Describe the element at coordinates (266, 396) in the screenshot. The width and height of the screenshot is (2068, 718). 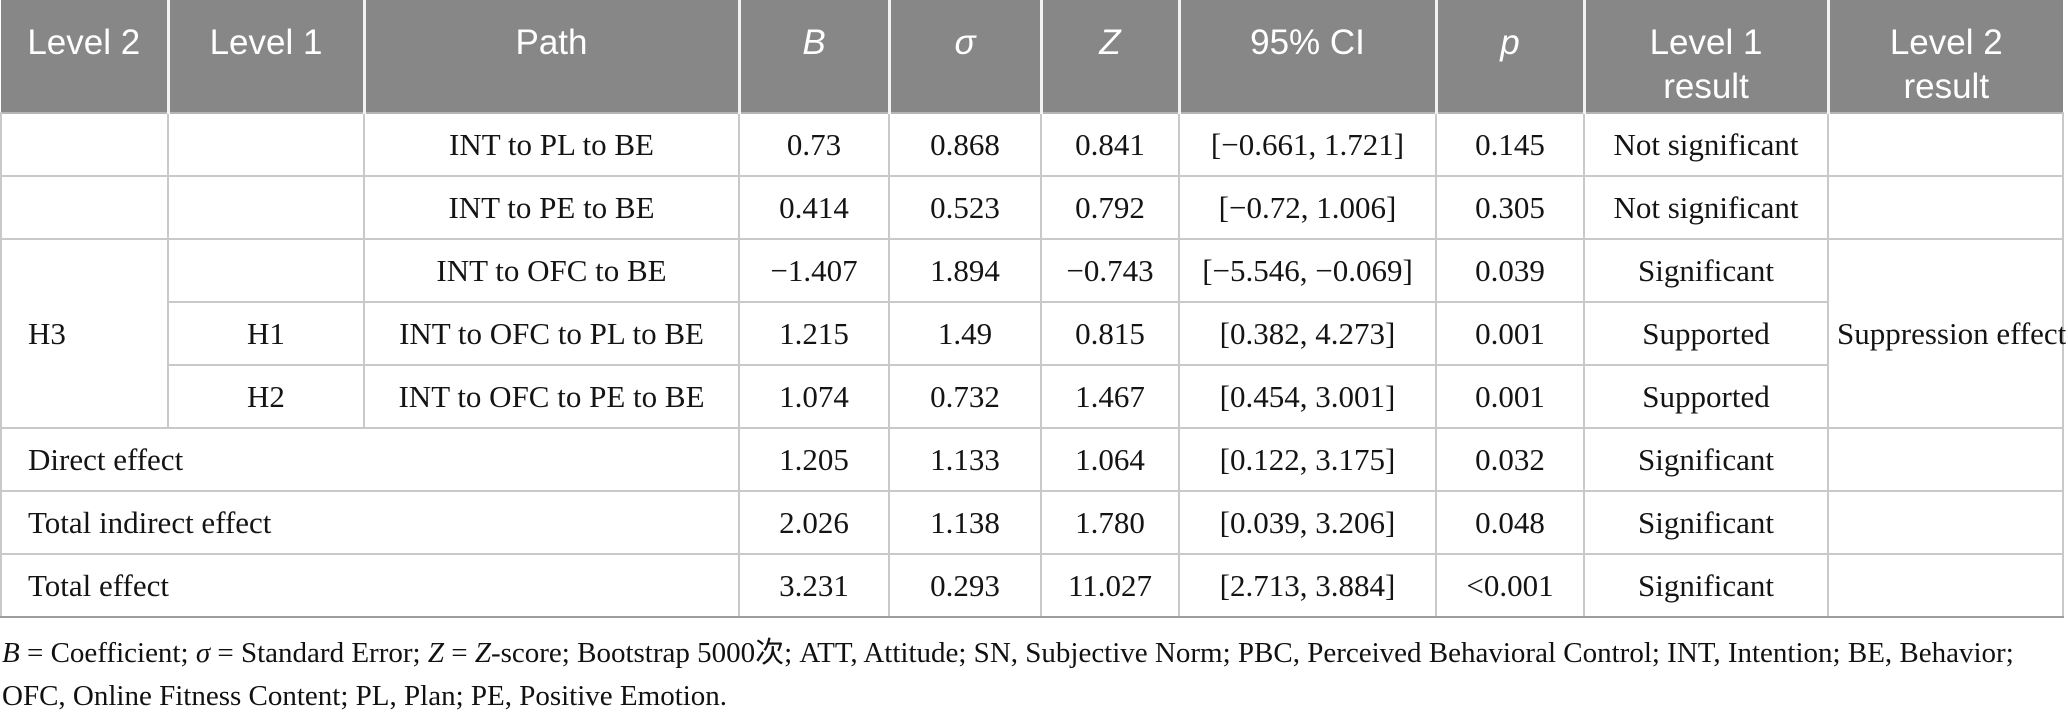
I see `cell-level1: H2` at that location.